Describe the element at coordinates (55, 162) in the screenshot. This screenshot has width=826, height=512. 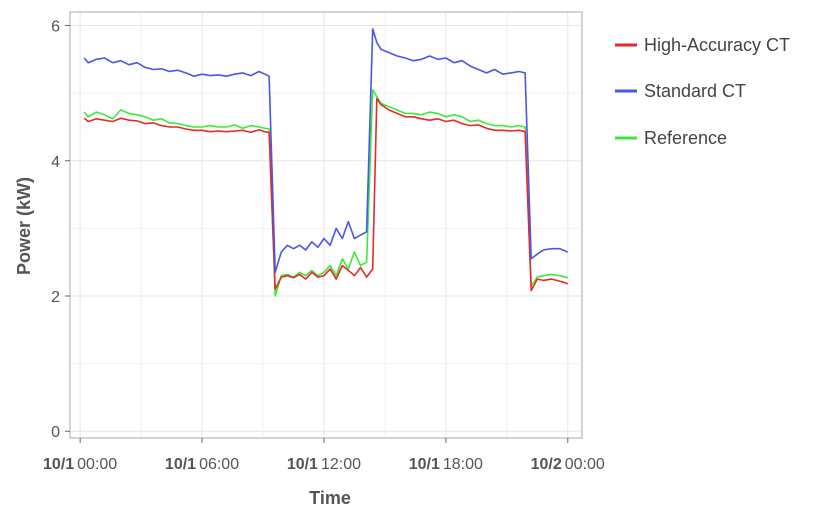
I see `y-tick-label: 4` at that location.